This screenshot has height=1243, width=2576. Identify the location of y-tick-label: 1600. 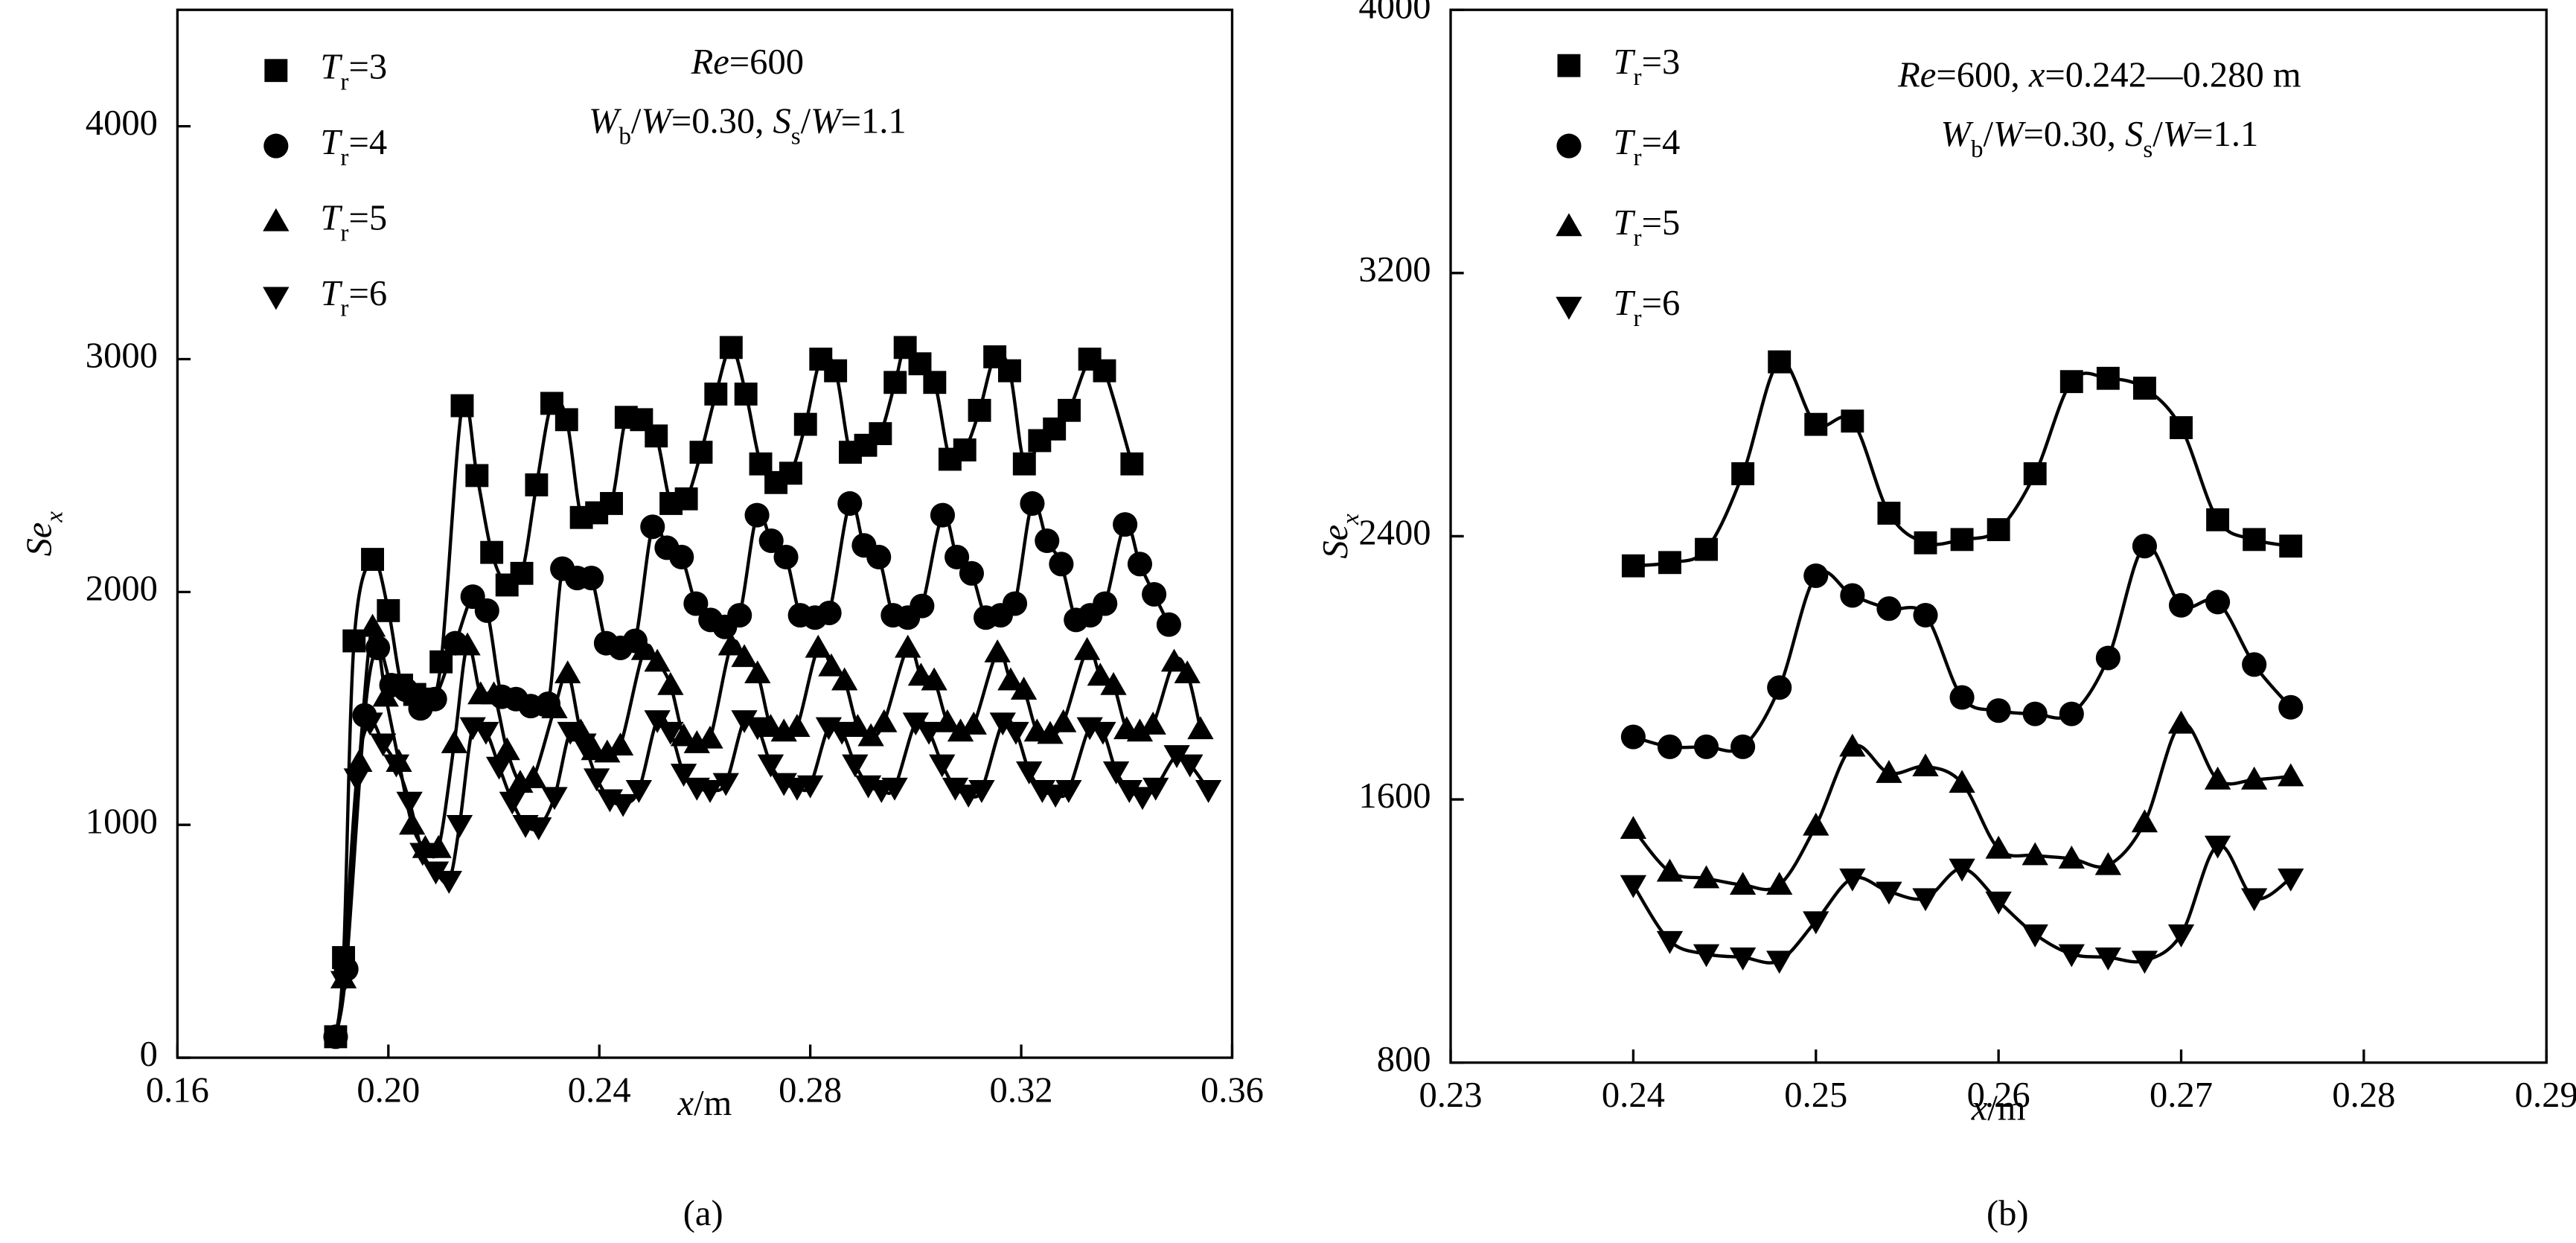
(1394, 796).